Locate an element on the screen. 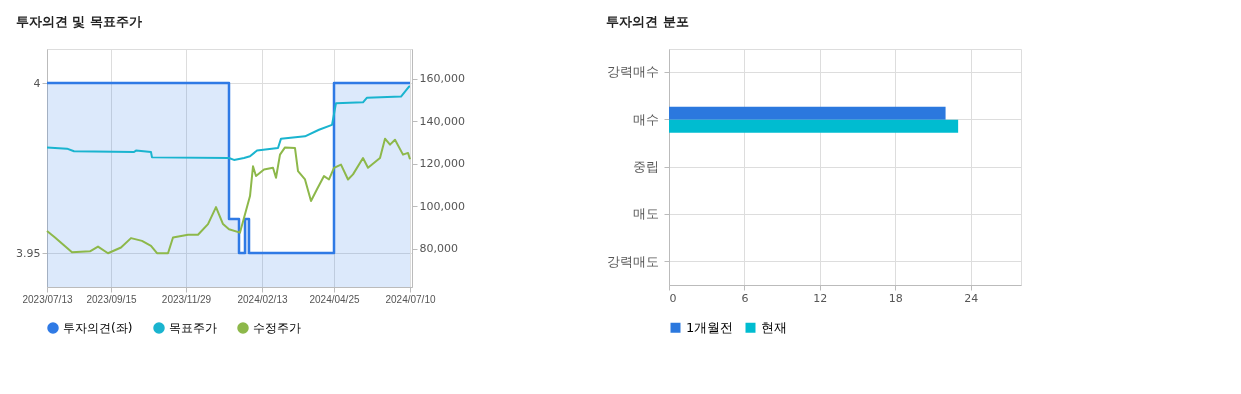  x-tick-label: 12 is located at coordinates (820, 298).